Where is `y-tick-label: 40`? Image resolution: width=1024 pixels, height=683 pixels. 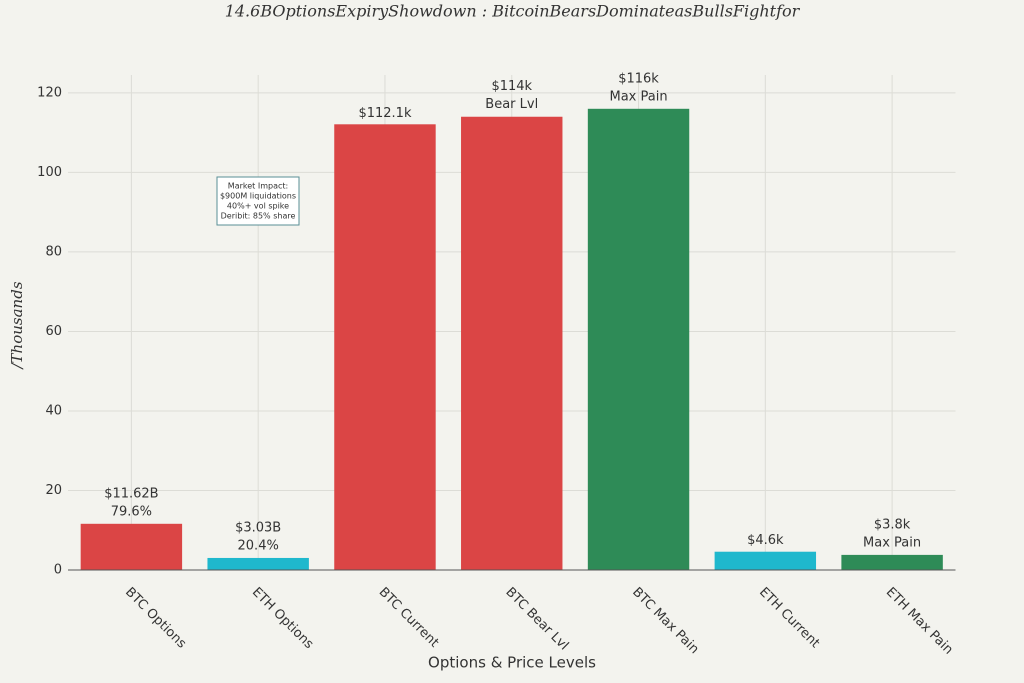 y-tick-label: 40 is located at coordinates (53, 410).